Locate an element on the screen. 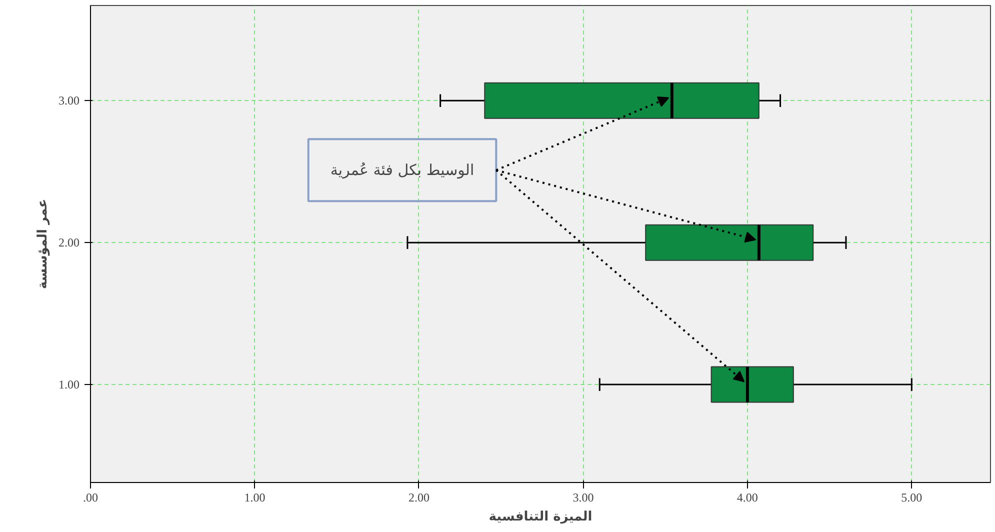  x-tick-label: .00 is located at coordinates (90, 497).